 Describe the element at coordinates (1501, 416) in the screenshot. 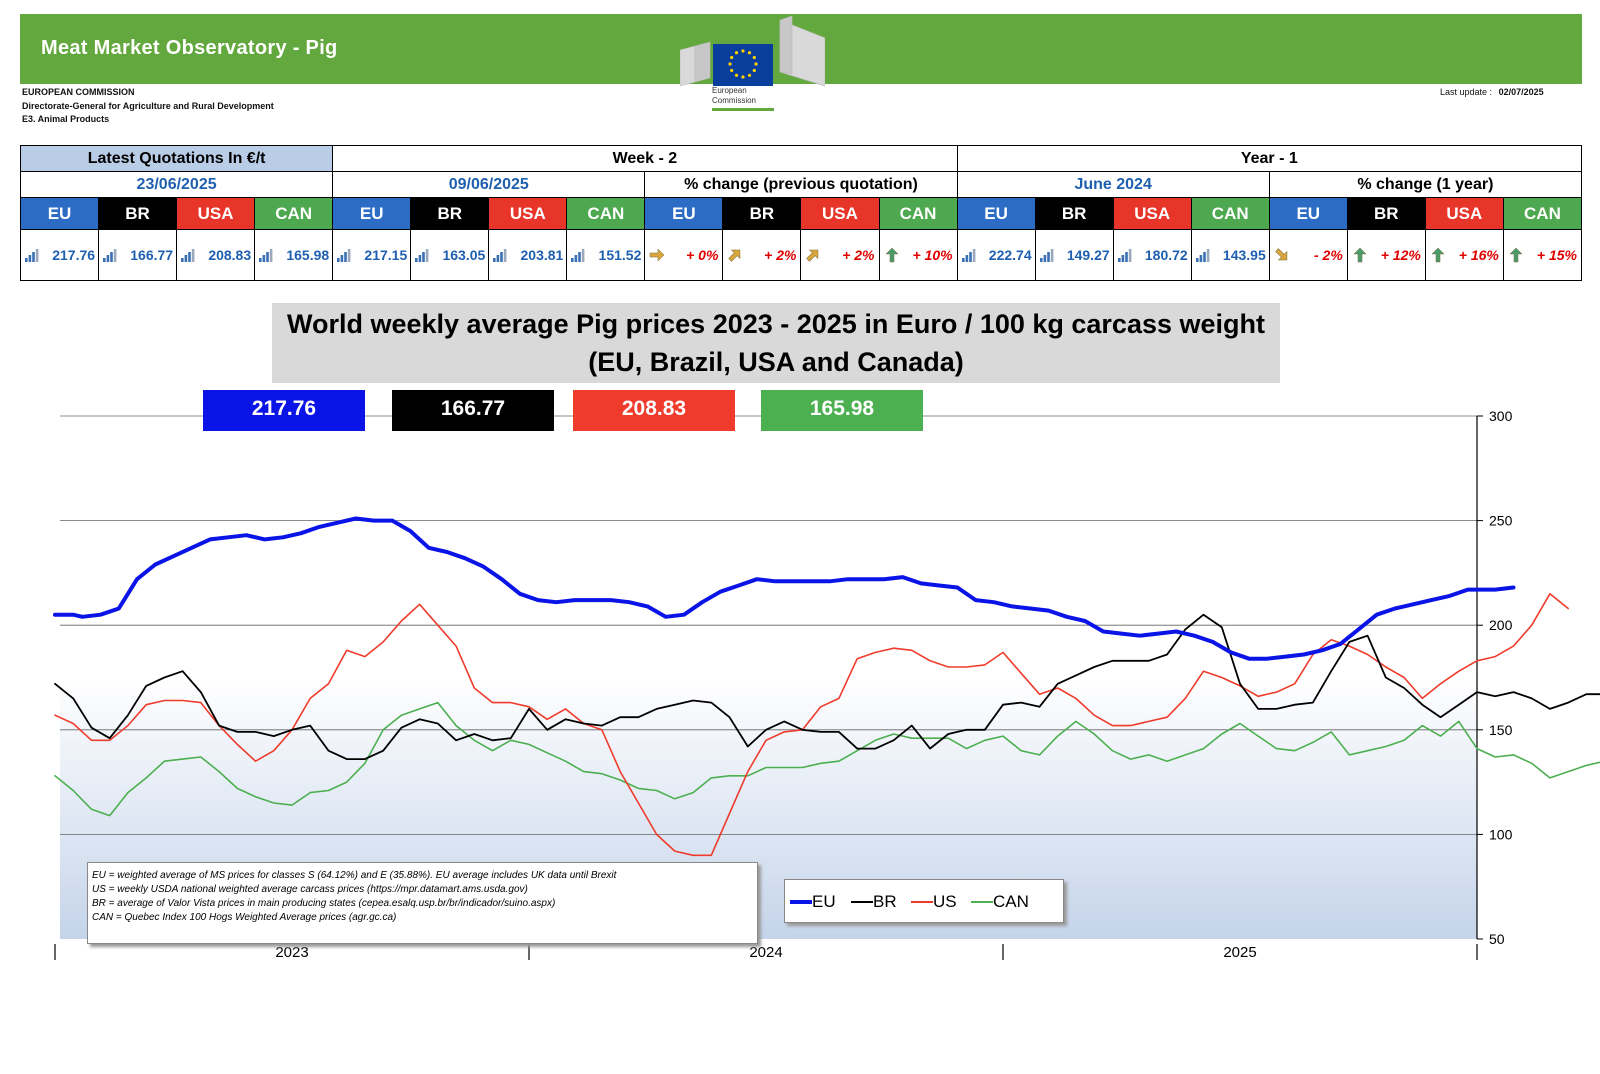

I see `y-tick-label: 300` at that location.